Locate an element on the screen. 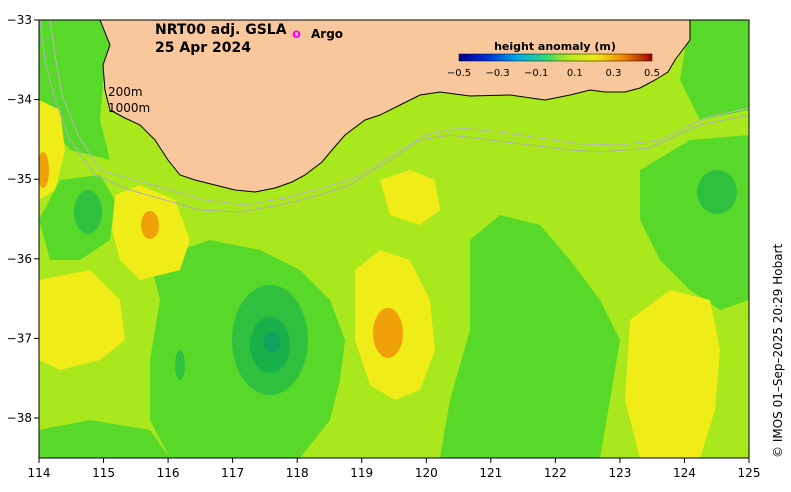 Image resolution: width=791 pixels, height=492 pixels. x-tick-label: 115 is located at coordinates (103, 473).